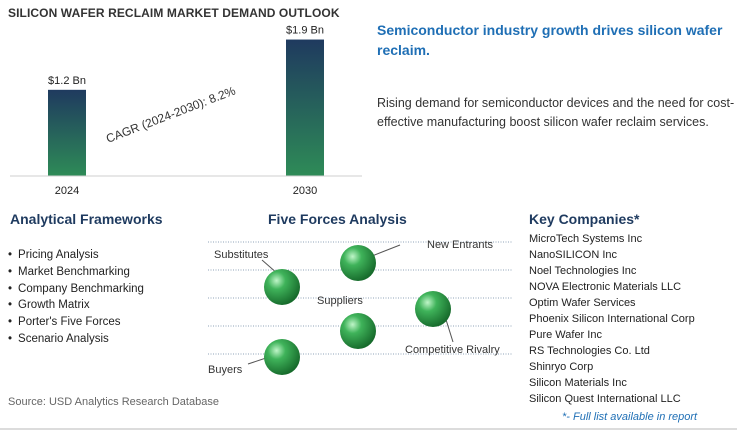 Image resolution: width=737 pixels, height=435 pixels. What do you see at coordinates (305, 191) in the screenshot?
I see `x-tick-label: 2030` at bounding box center [305, 191].